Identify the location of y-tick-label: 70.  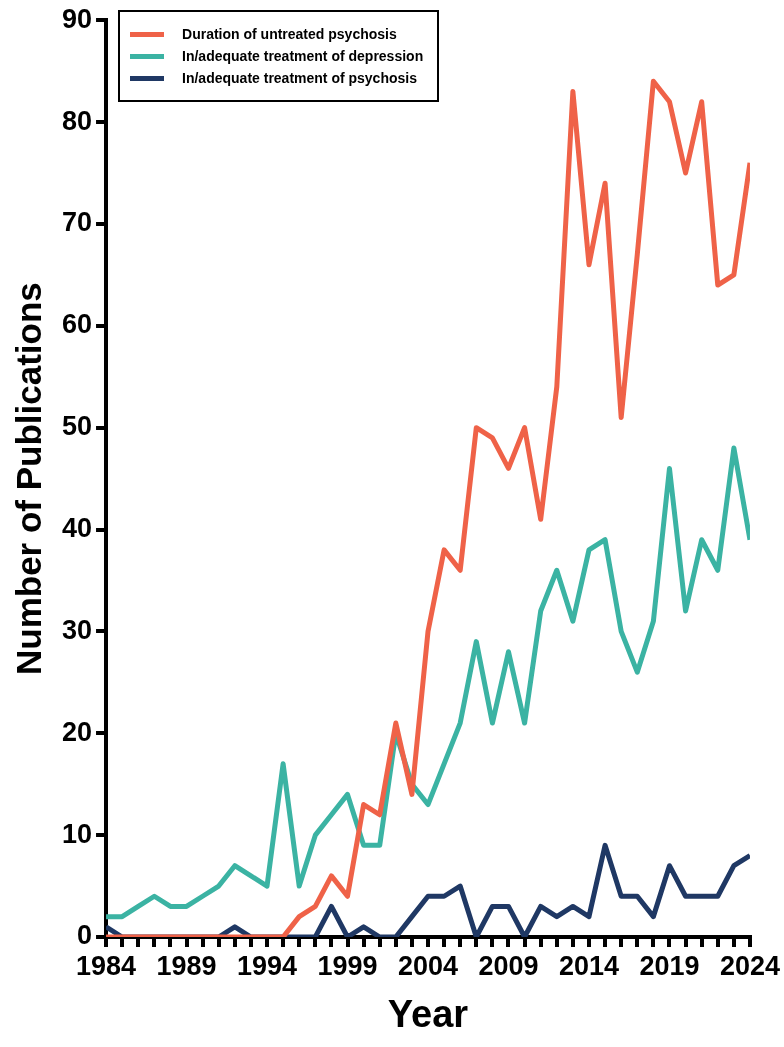
(77, 222).